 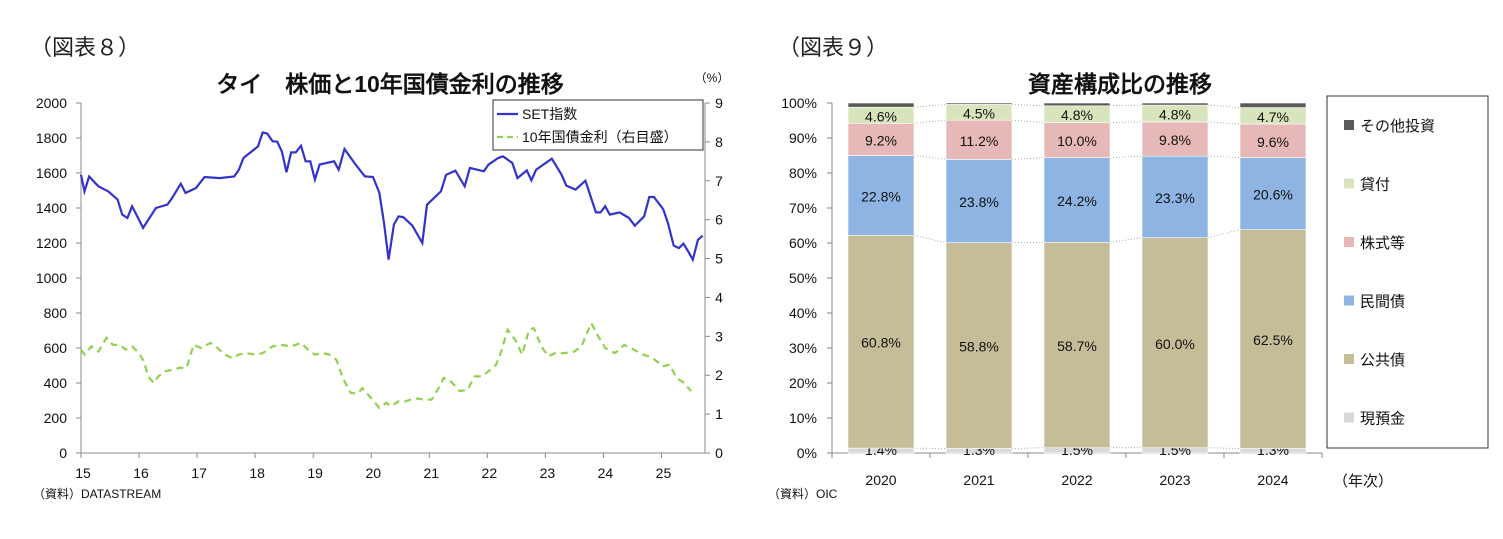 What do you see at coordinates (803, 494) in the screenshot?
I see `right-source-note: （資料）OIC` at bounding box center [803, 494].